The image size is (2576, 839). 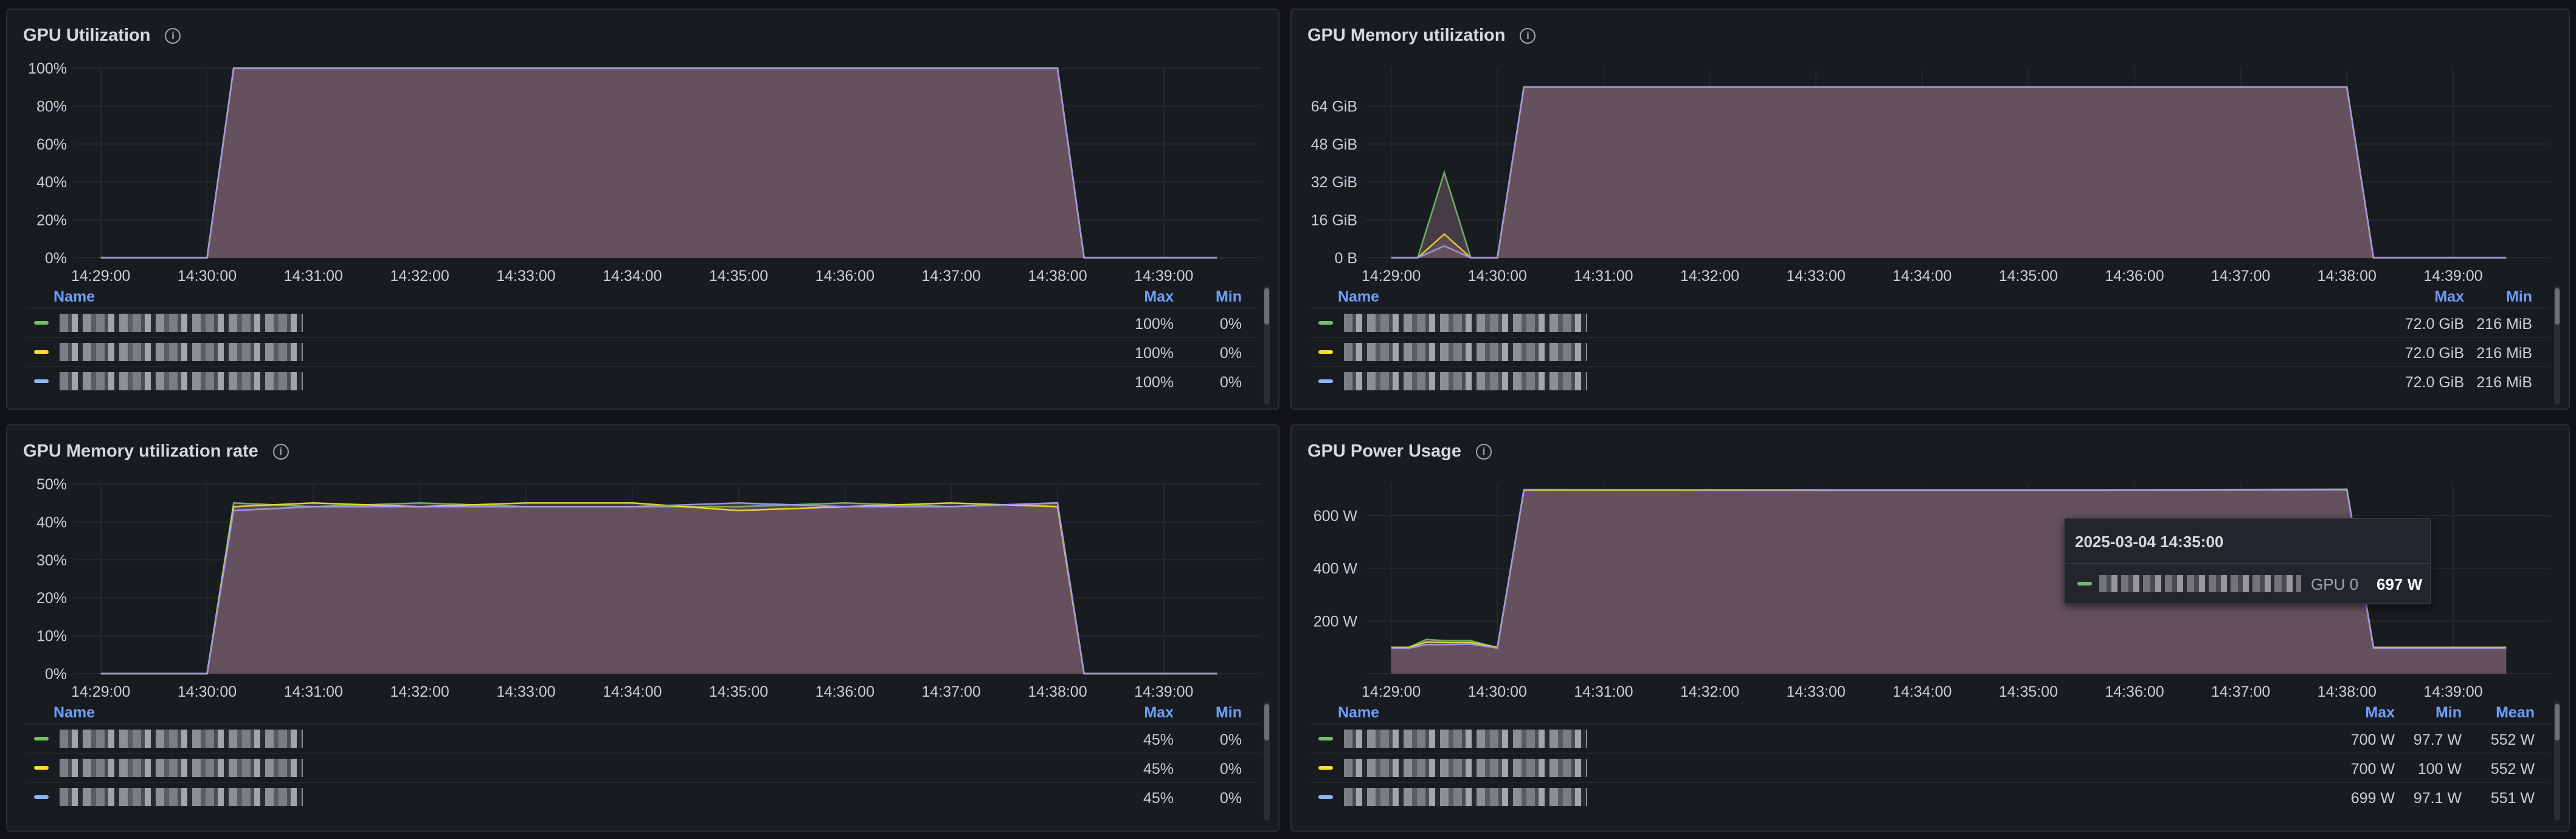 I want to click on legend-header-mean: Mean, so click(x=2515, y=712).